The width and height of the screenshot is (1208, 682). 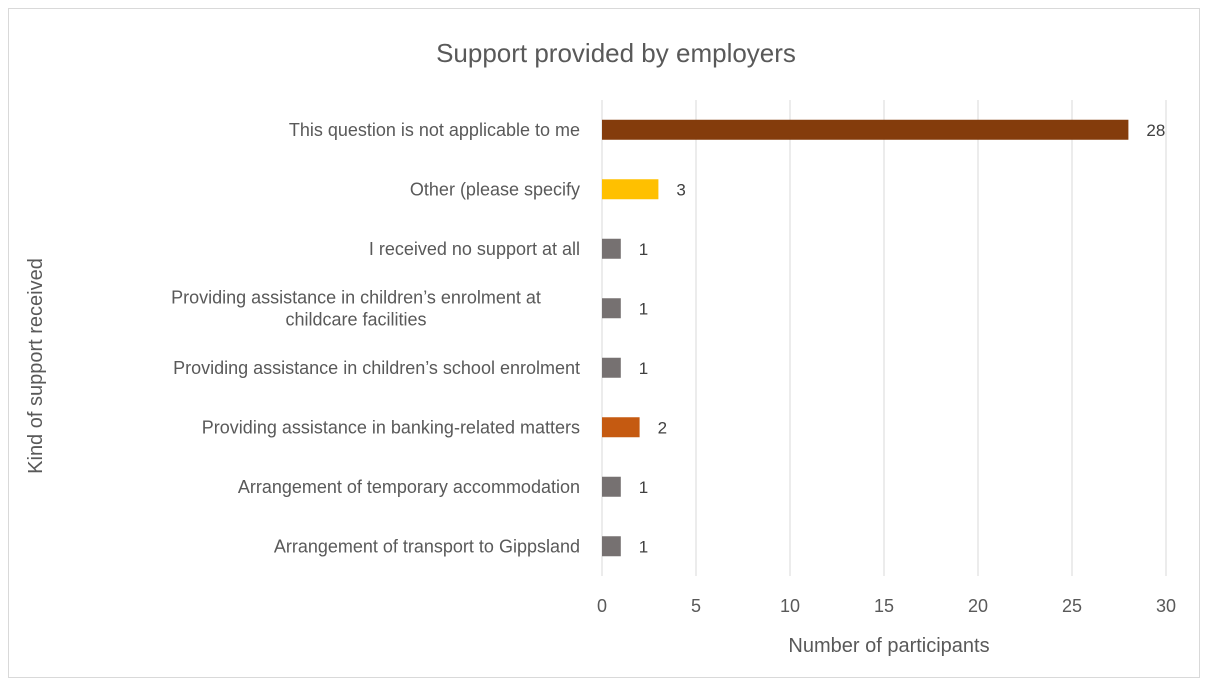 What do you see at coordinates (790, 606) in the screenshot?
I see `x-tick-label: 10` at bounding box center [790, 606].